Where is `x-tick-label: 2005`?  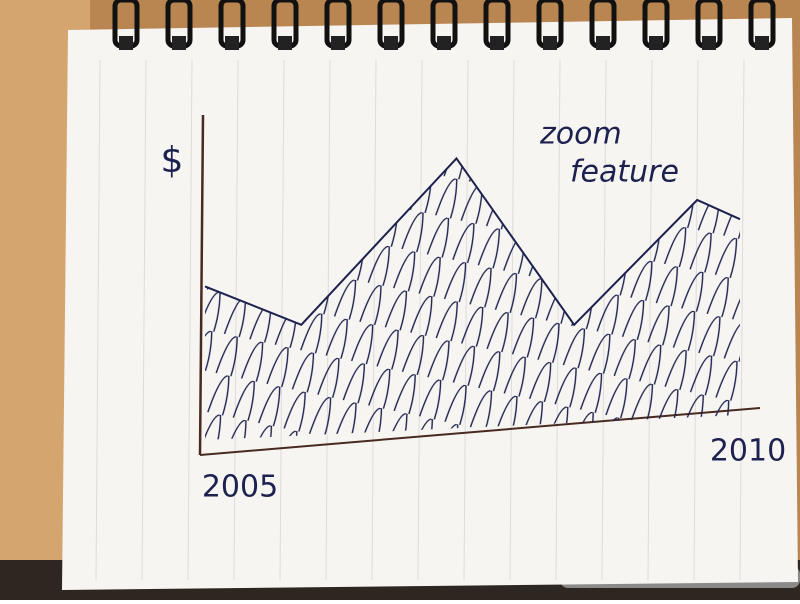
x-tick-label: 2005 is located at coordinates (240, 487).